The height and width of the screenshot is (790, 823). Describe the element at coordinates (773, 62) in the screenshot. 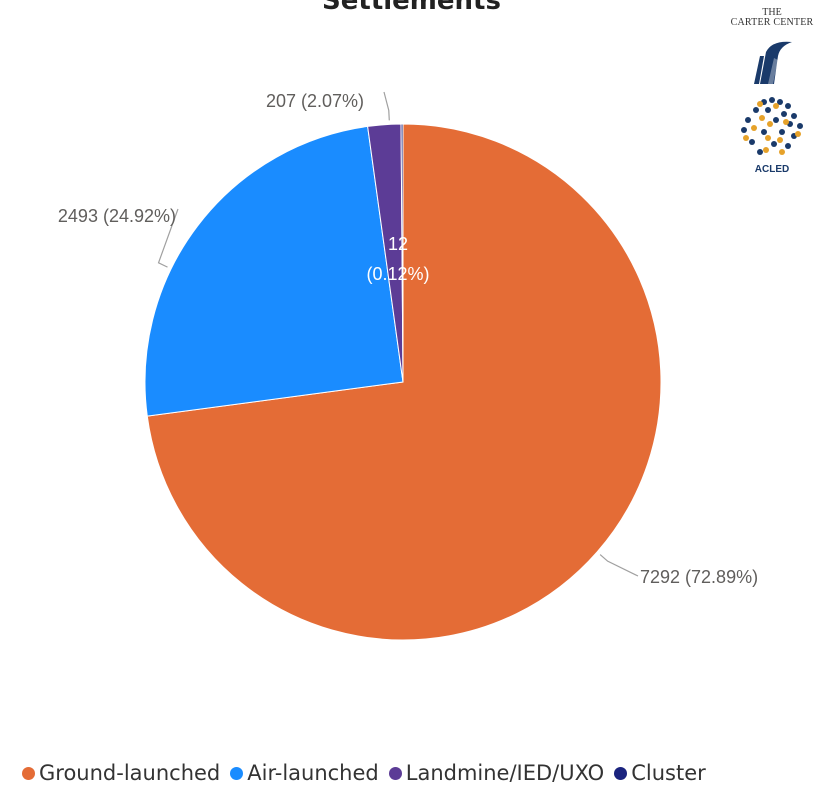

I see `carter-center-eagle-icon` at that location.